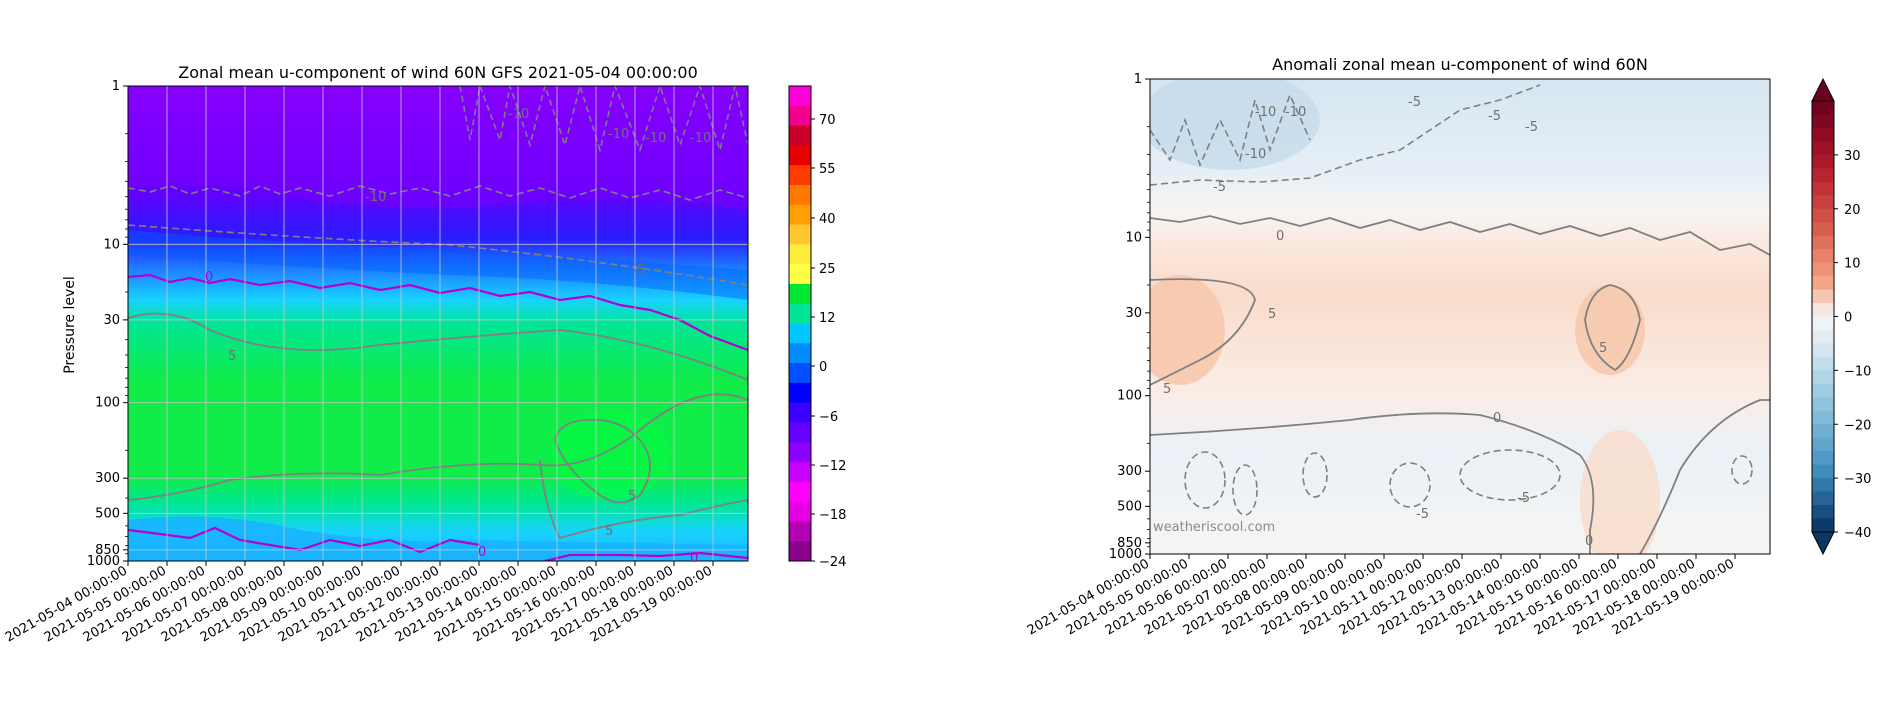 This screenshot has height=704, width=1880. Describe the element at coordinates (1230, 130) in the screenshot. I see `right-contour-neg10` at that location.